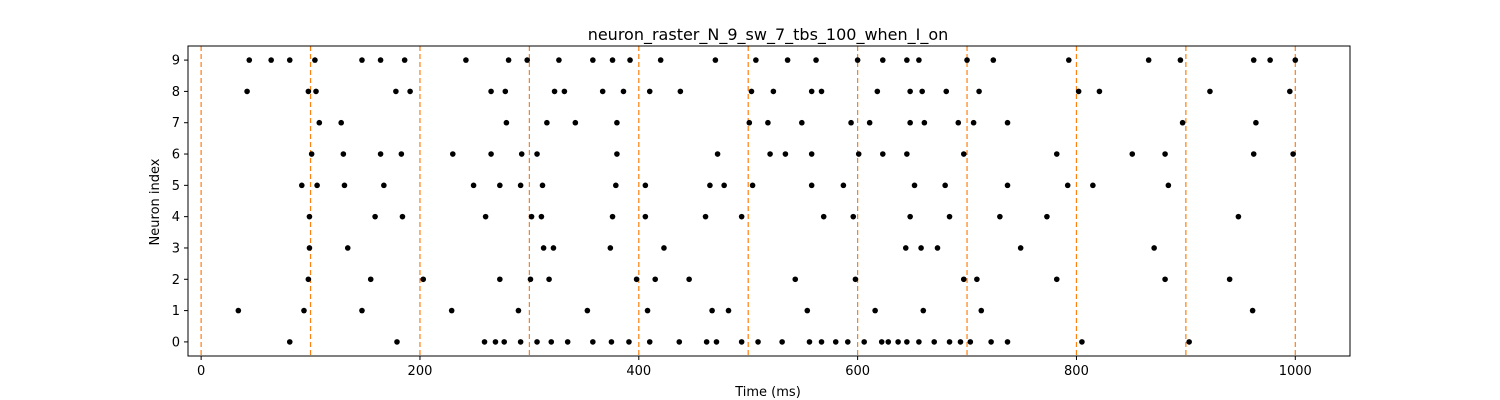 Image resolution: width=1500 pixels, height=400 pixels. Describe the element at coordinates (176, 342) in the screenshot. I see `y-tick-label-0: 0` at that location.